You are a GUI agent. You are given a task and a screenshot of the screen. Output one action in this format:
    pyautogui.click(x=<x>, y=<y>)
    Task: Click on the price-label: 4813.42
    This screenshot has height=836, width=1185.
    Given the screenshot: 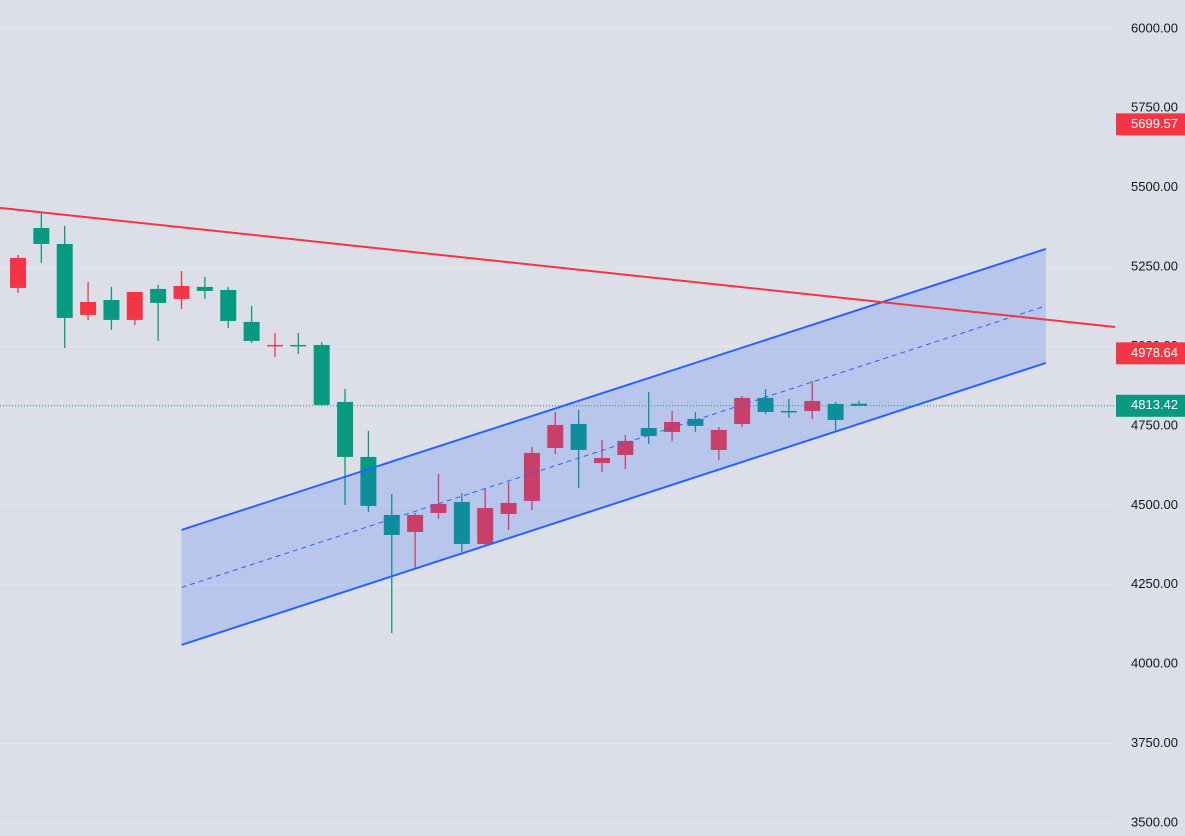 What is the action you would take?
    pyautogui.click(x=1154, y=404)
    